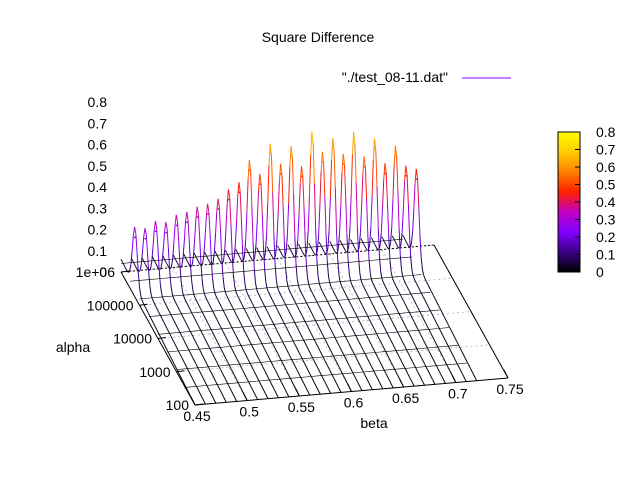 The height and width of the screenshot is (480, 640). Describe the element at coordinates (98, 251) in the screenshot. I see `z-tick-label-1: 0.1` at that location.